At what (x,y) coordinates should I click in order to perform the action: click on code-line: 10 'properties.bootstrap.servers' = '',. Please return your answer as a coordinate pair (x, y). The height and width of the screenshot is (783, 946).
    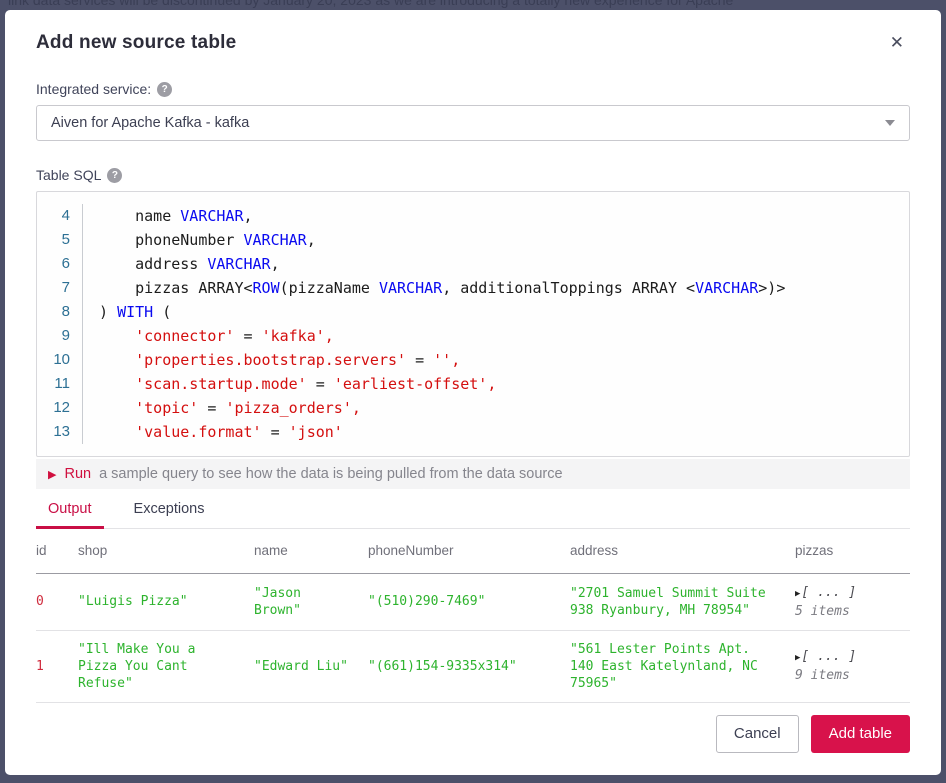
    Looking at the image, I should click on (473, 360).